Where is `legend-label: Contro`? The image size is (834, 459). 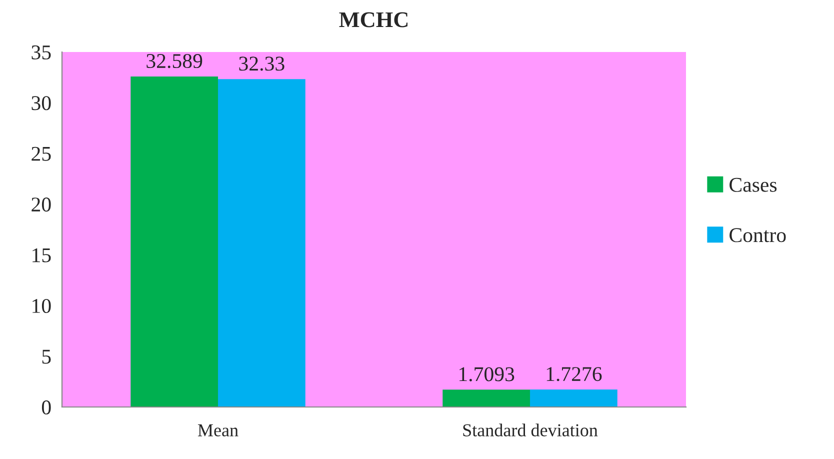 legend-label: Contro is located at coordinates (758, 235).